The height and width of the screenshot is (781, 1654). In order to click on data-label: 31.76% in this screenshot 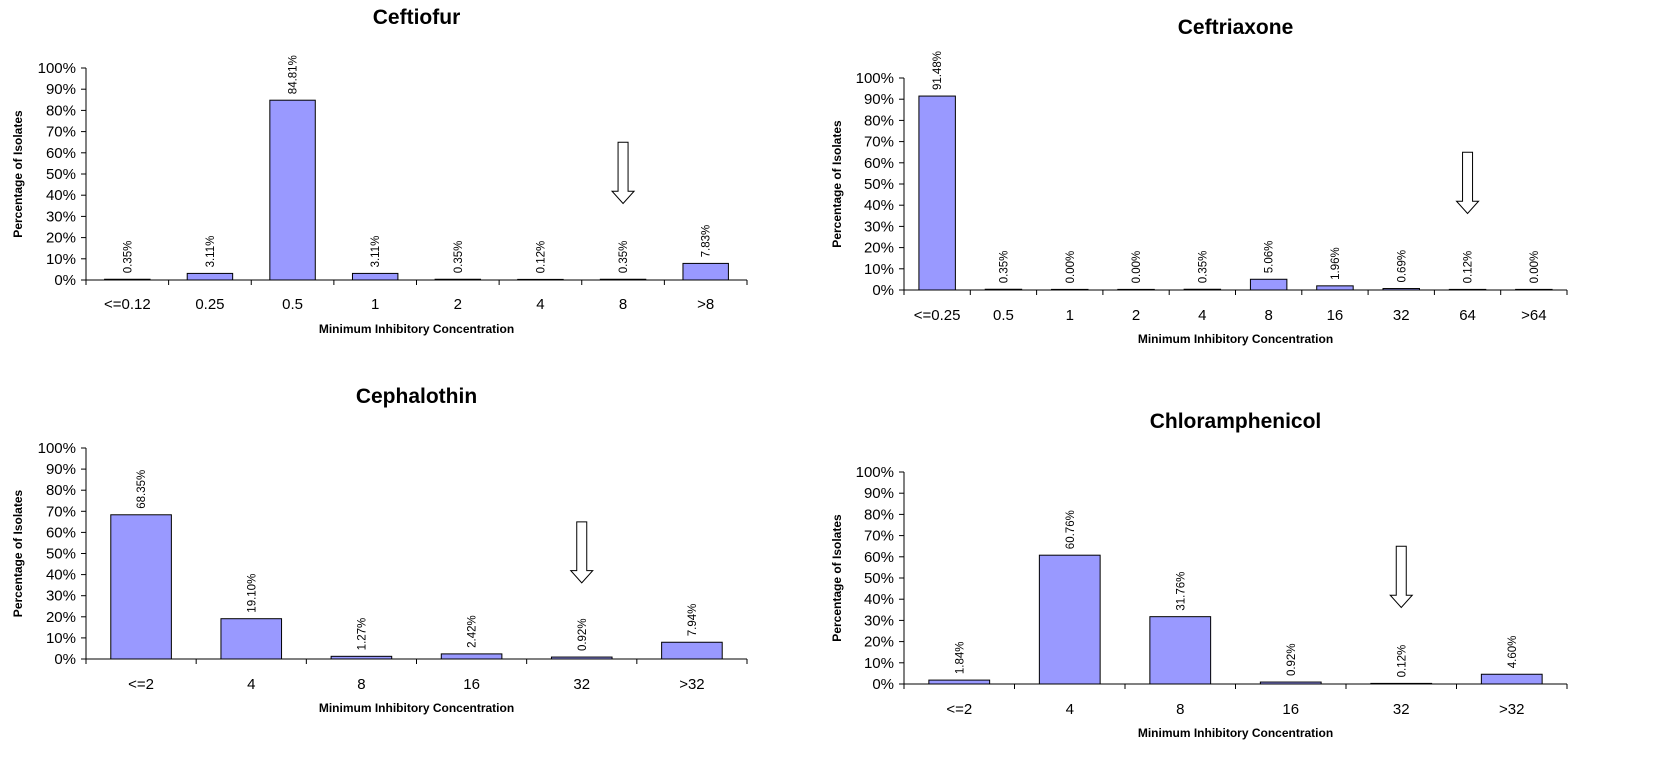, I will do `click(1181, 591)`.